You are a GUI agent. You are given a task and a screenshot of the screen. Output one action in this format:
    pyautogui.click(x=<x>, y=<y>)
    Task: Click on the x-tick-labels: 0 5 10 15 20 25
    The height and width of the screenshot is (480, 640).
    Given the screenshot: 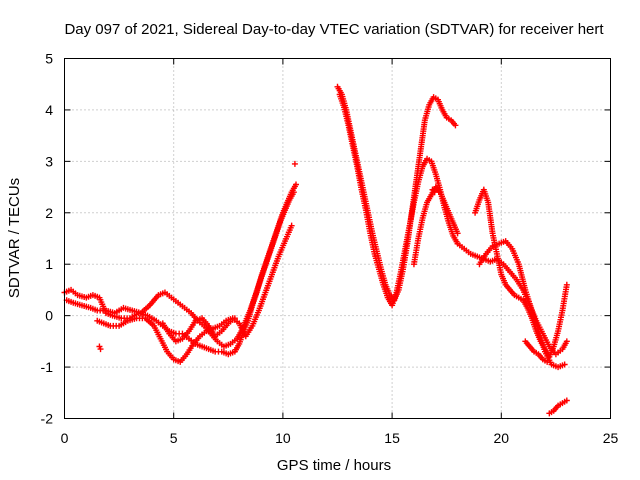 What is the action you would take?
    pyautogui.click(x=340, y=438)
    